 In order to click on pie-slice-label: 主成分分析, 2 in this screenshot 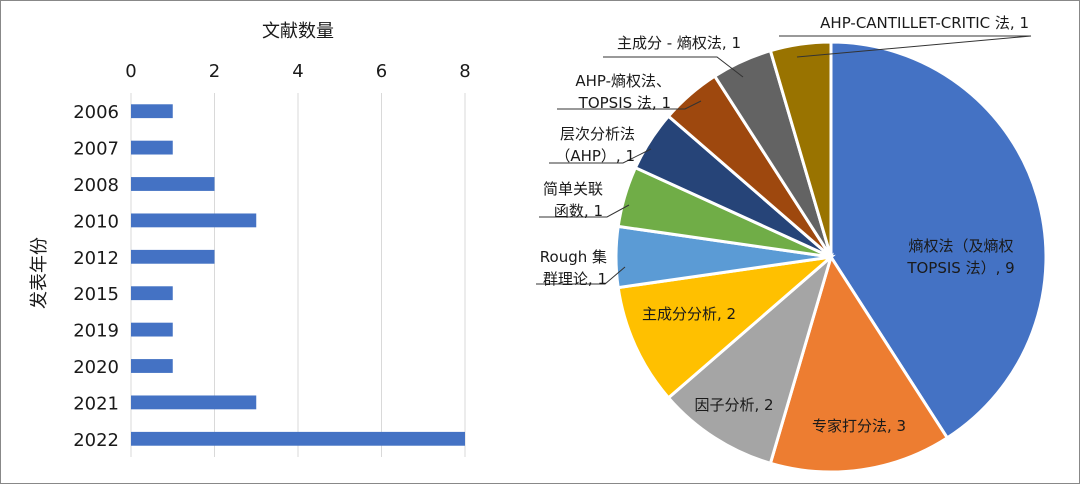, I will do `click(689, 314)`.